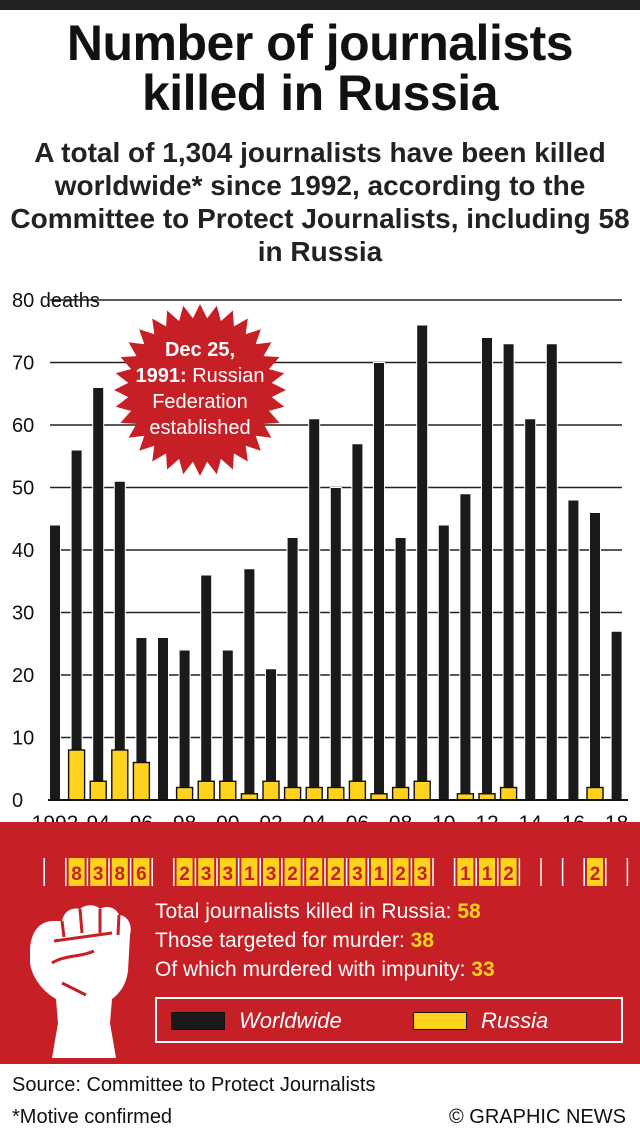 This screenshot has width=640, height=1146. What do you see at coordinates (164, 376) in the screenshot?
I see `annotation-year: 1991:` at bounding box center [164, 376].